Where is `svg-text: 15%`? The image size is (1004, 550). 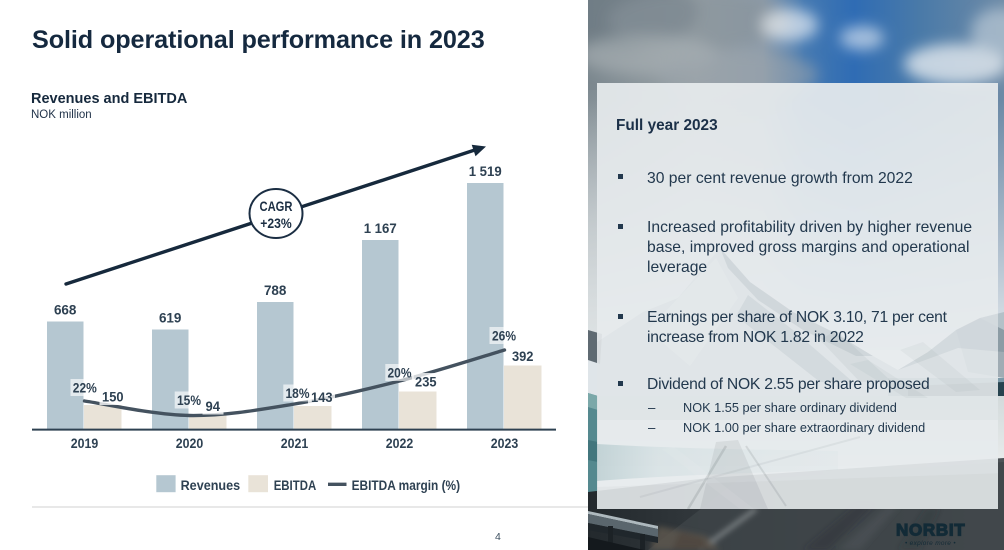 svg-text: 15% is located at coordinates (189, 400).